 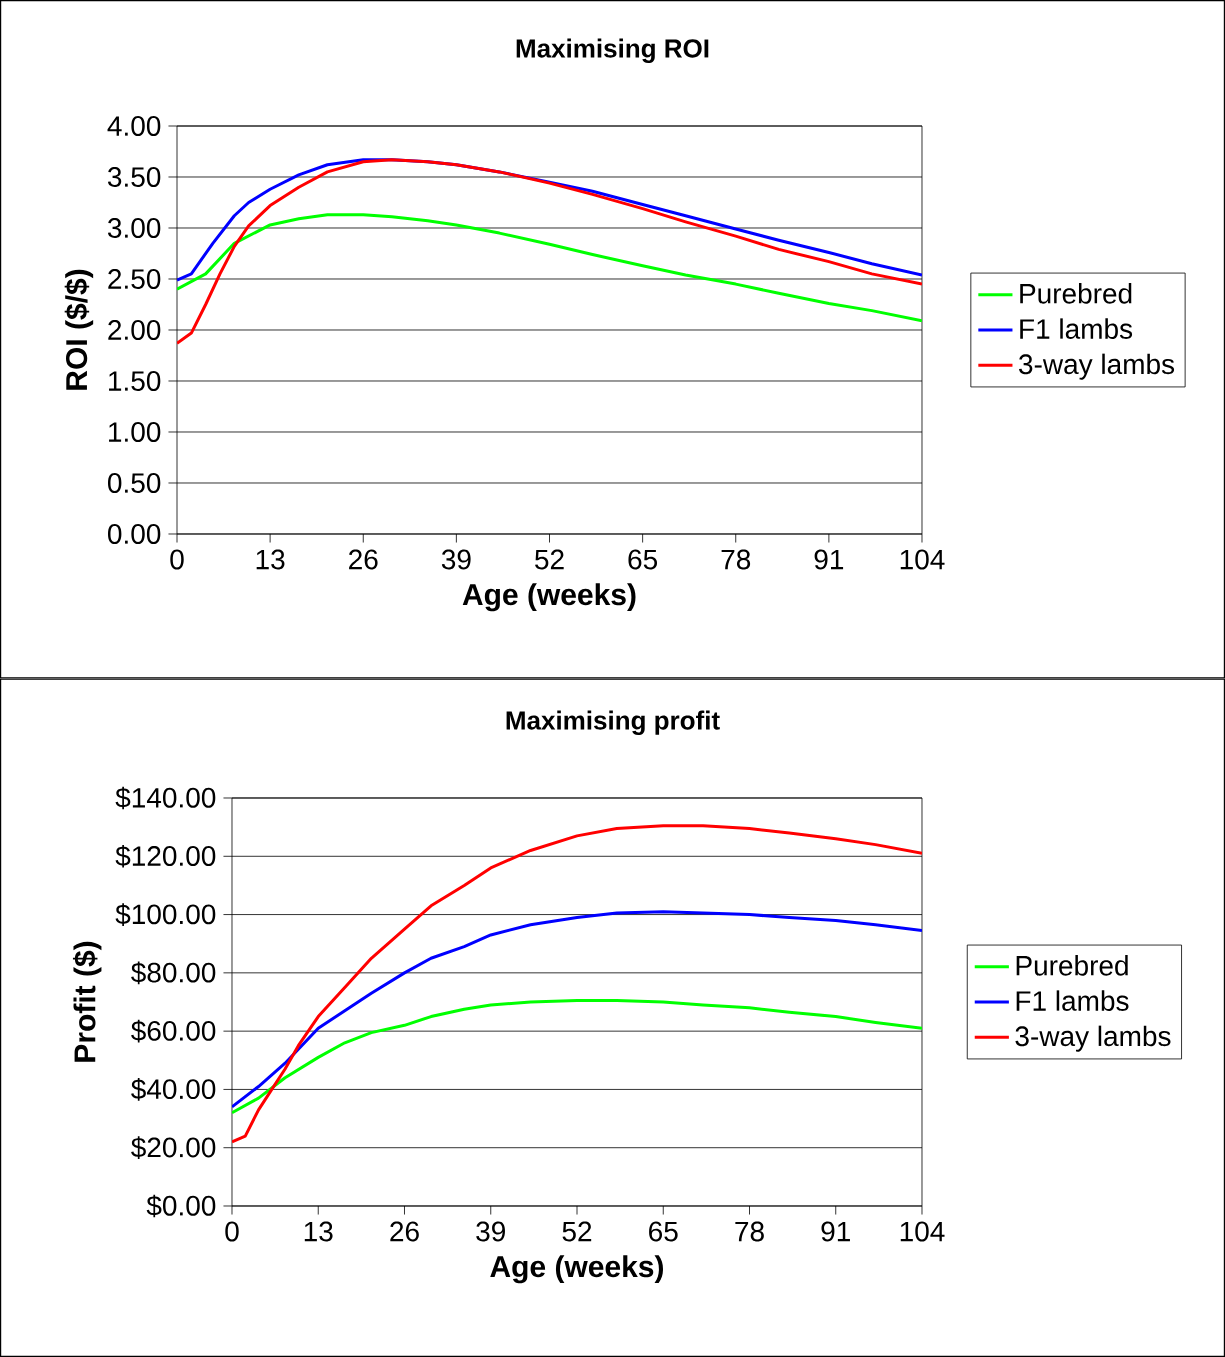 I want to click on y-tick-label: 0.00, so click(x=134, y=534).